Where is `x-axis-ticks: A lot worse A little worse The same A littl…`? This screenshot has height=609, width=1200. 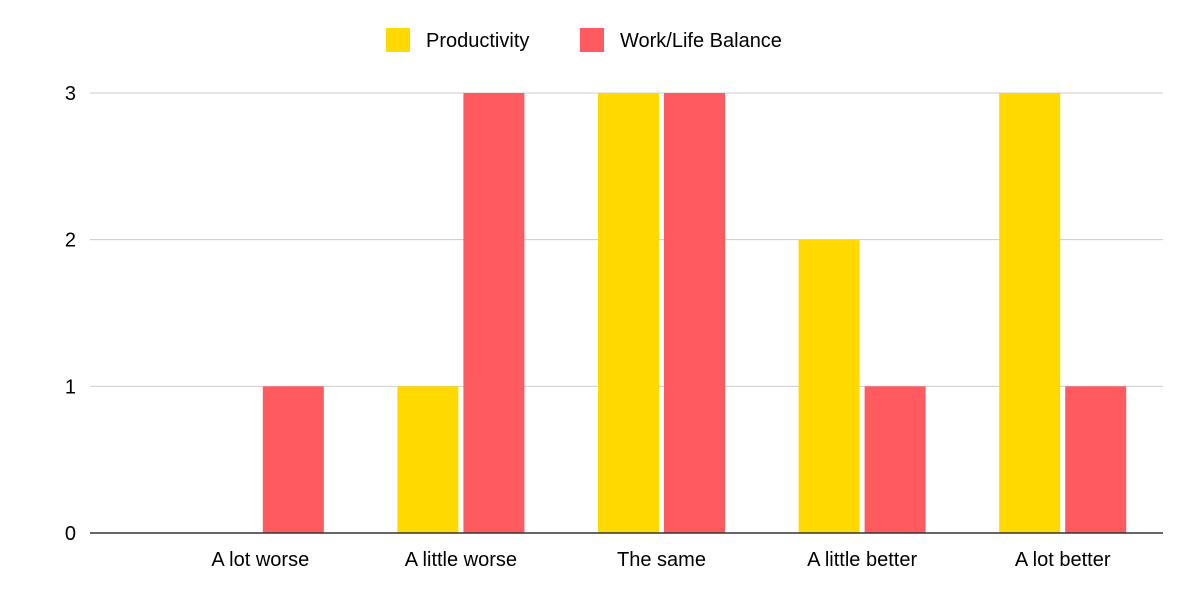
x-axis-ticks: A lot worse A little worse The same A littl… is located at coordinates (660, 560).